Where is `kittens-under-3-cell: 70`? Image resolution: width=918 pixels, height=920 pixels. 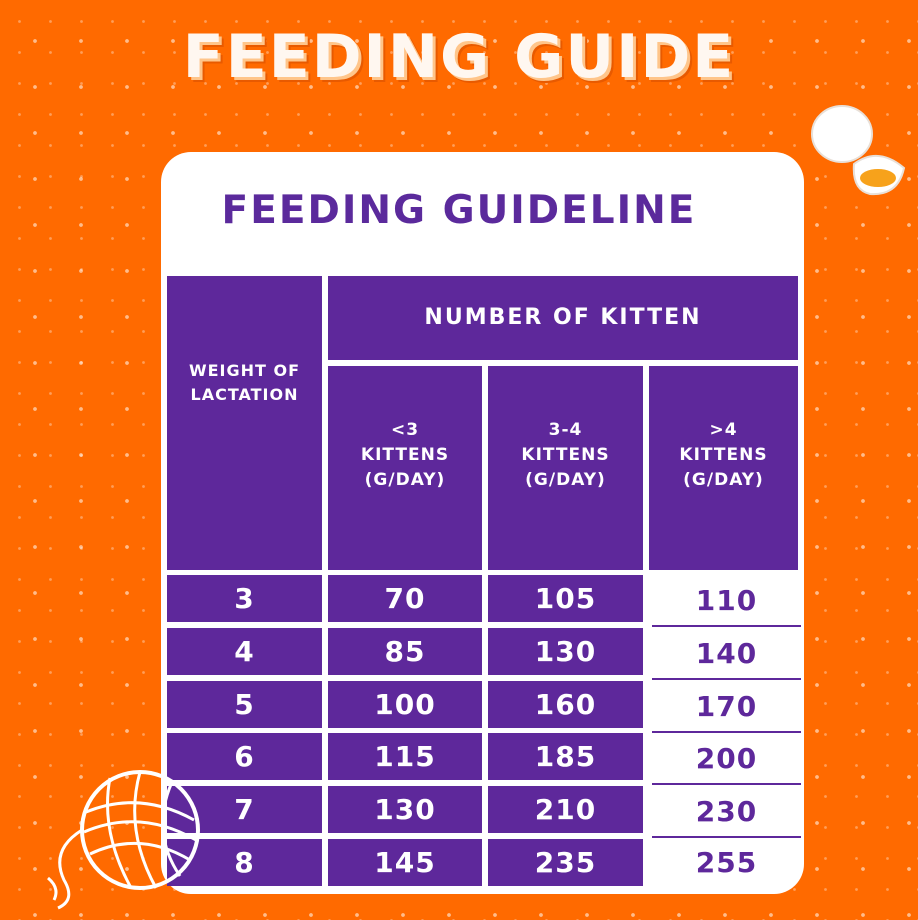
kittens-under-3-cell: 70 is located at coordinates (405, 598).